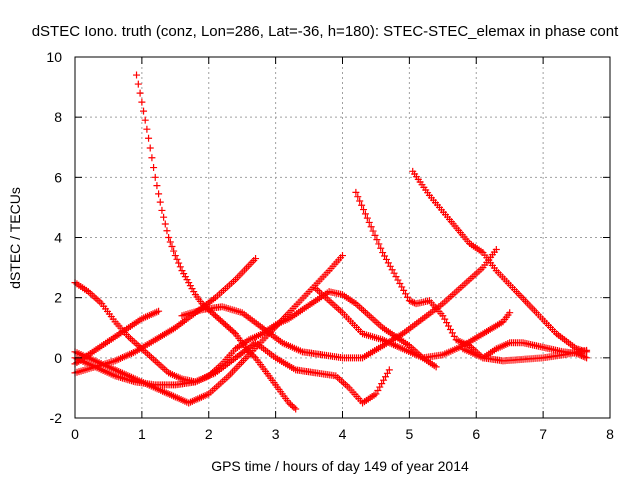  Describe the element at coordinates (409, 434) in the screenshot. I see `x-tick-label: 5` at that location.